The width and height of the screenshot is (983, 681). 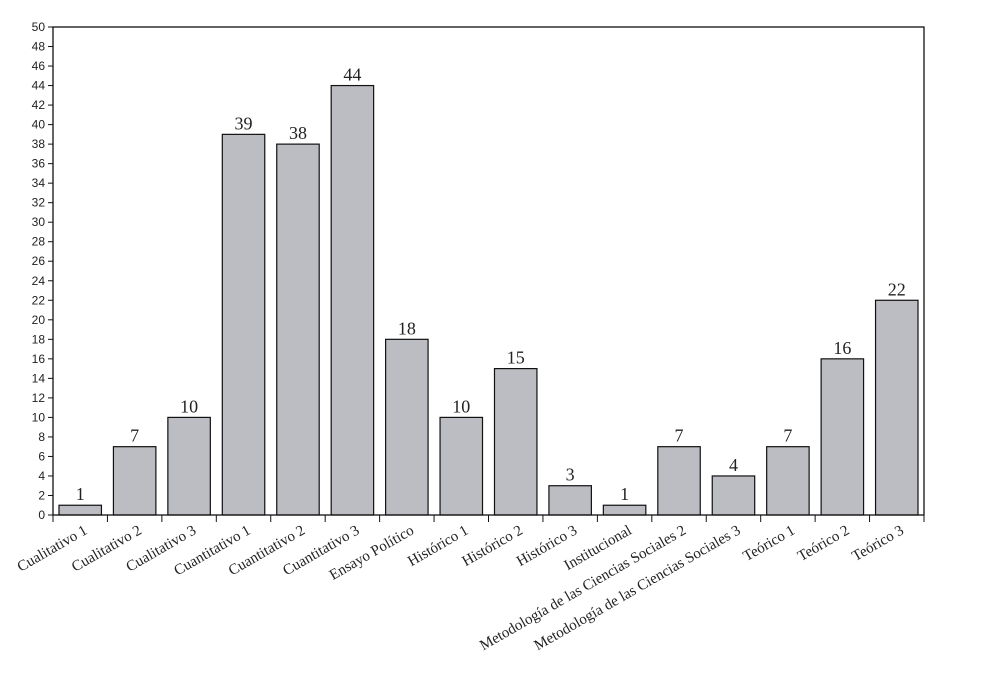 What do you see at coordinates (769, 544) in the screenshot?
I see `x-tick-label: Teórico 1` at bounding box center [769, 544].